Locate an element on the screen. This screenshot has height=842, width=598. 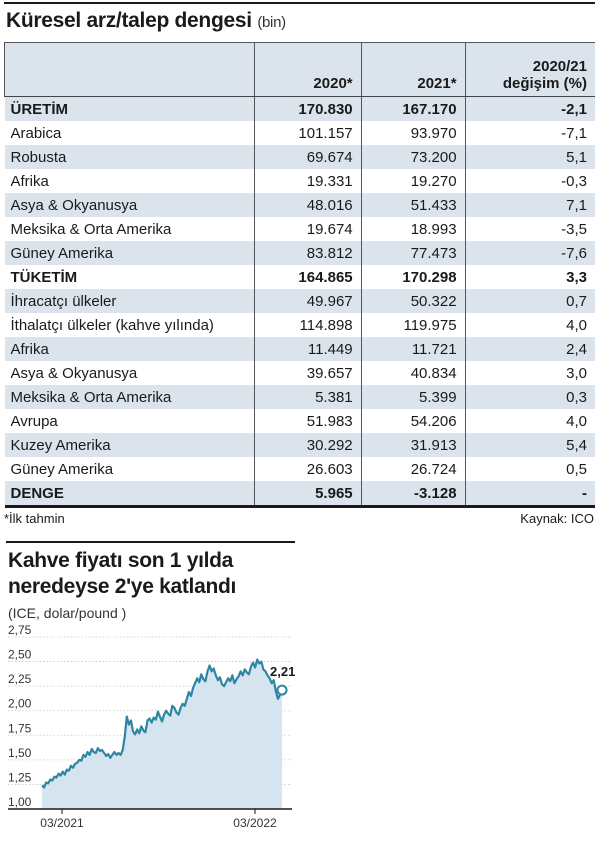
row-value-2020: 114.898 is located at coordinates (307, 325).